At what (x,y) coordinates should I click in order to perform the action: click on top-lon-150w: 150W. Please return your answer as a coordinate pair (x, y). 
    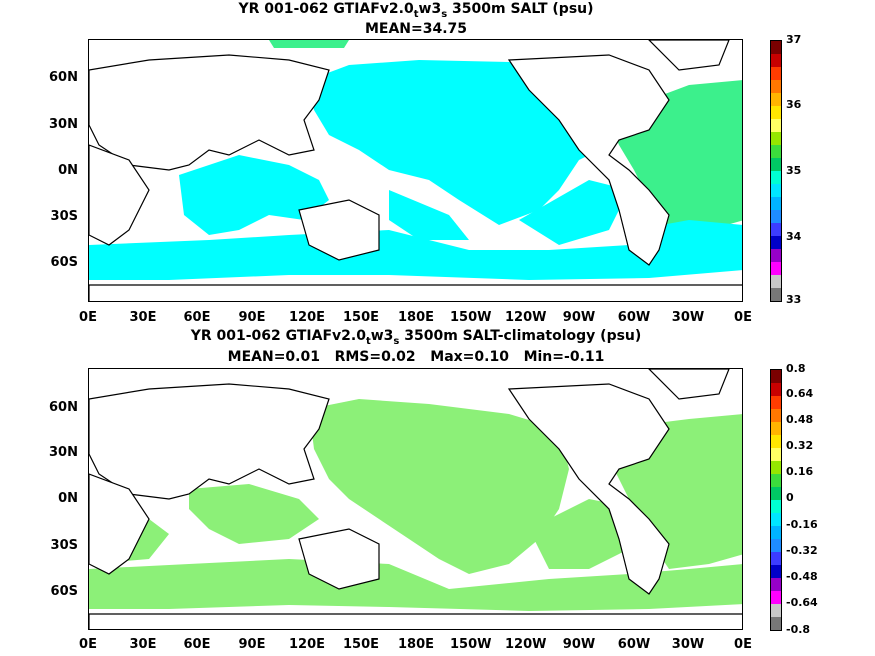
    Looking at the image, I should click on (471, 317).